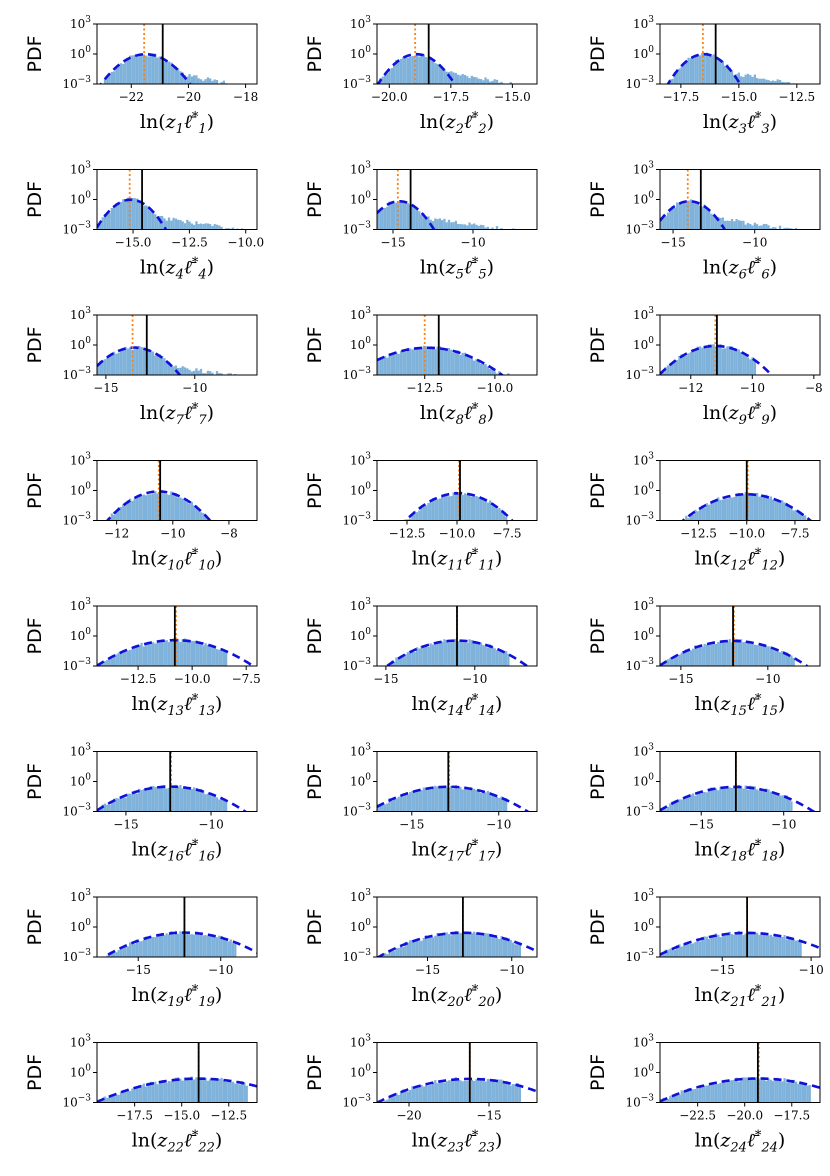  I want to click on x-tick-label: −15.0, so click(133, 243).